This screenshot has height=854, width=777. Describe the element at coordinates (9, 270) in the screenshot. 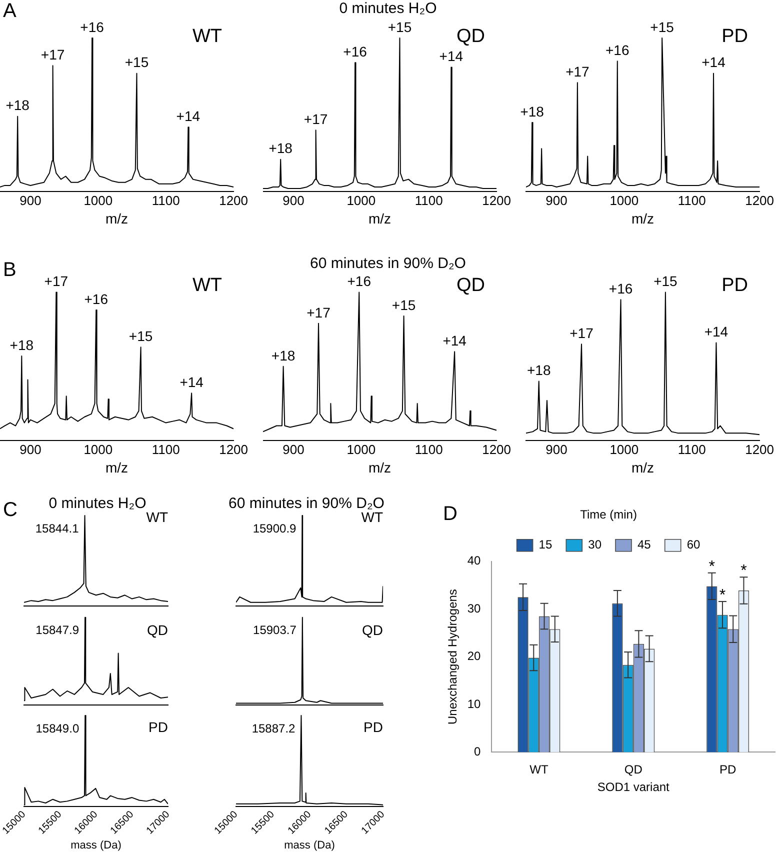

I see `text: B` at that location.